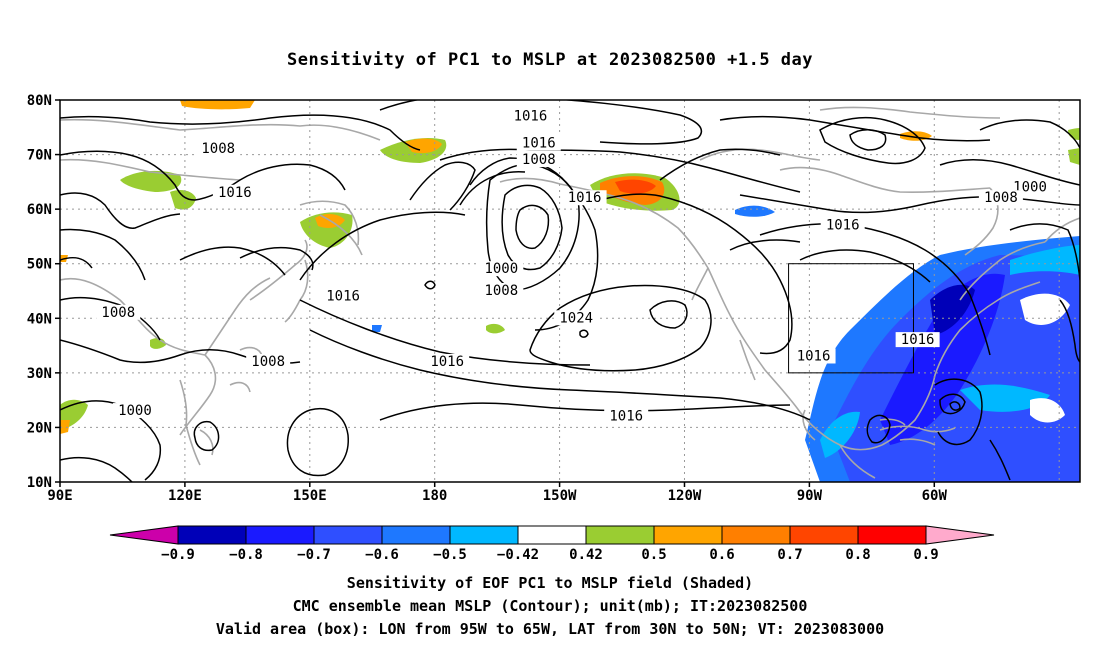 The width and height of the screenshot is (1100, 650). I want to click on lon-label: 60W, so click(935, 496).